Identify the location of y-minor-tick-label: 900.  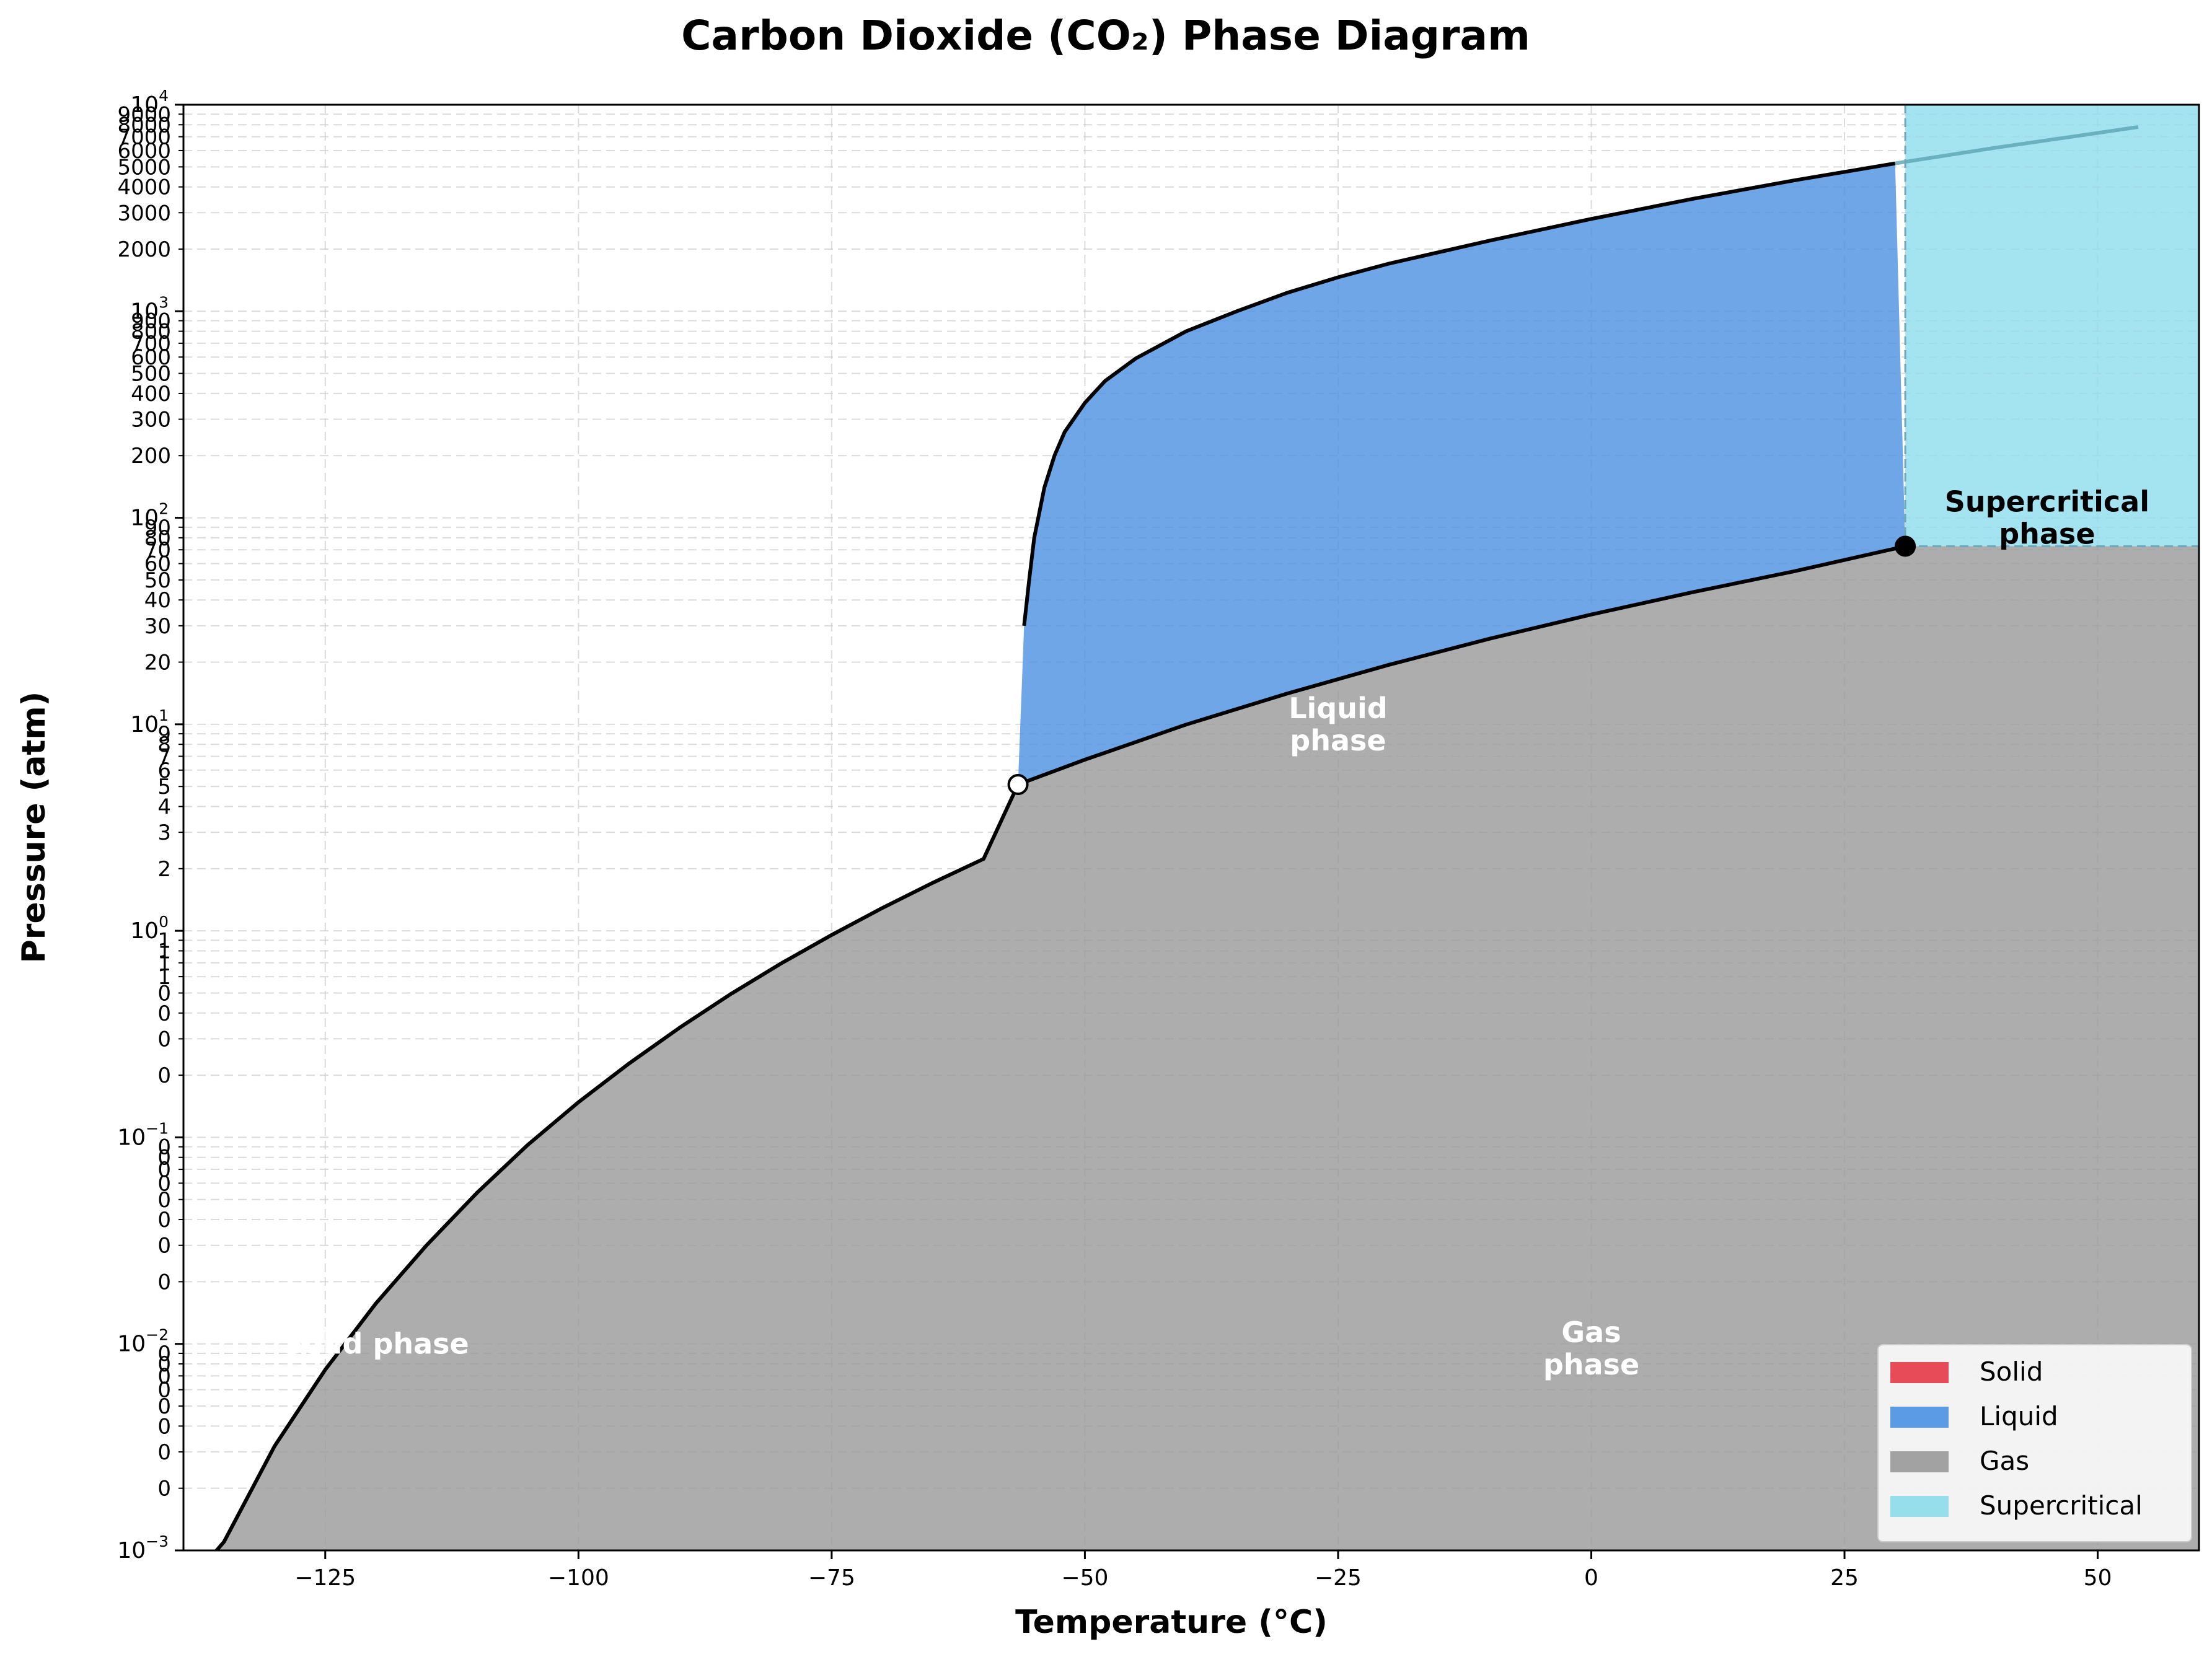
(151, 321).